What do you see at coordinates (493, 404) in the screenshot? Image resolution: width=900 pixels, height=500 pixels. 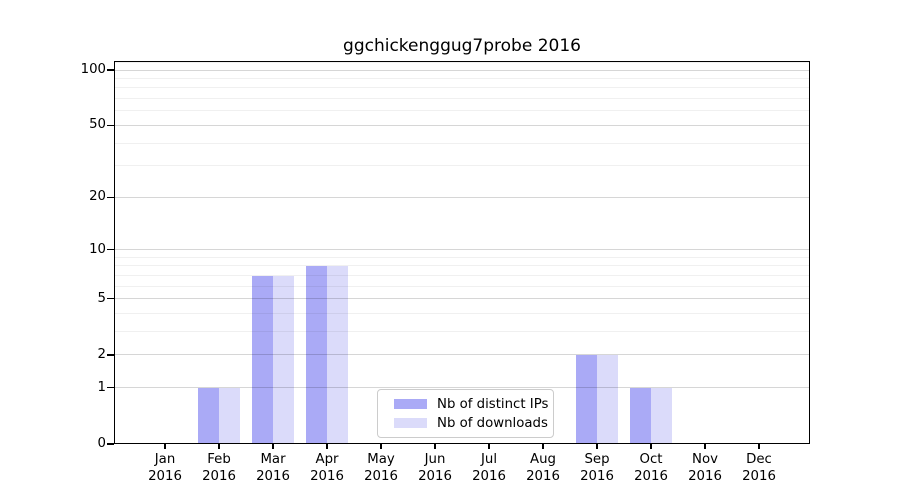 I see `legend-label: Nb of distinct IPs` at bounding box center [493, 404].